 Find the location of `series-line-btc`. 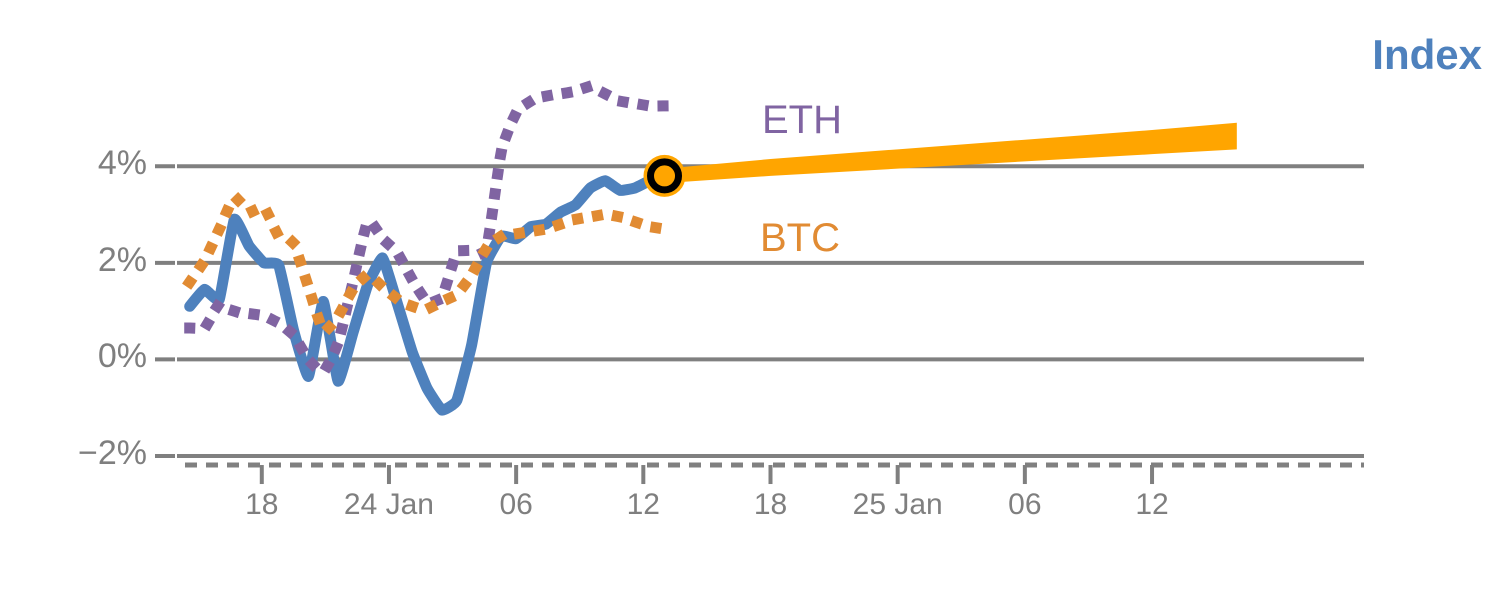

series-line-btc is located at coordinates (426, 264).